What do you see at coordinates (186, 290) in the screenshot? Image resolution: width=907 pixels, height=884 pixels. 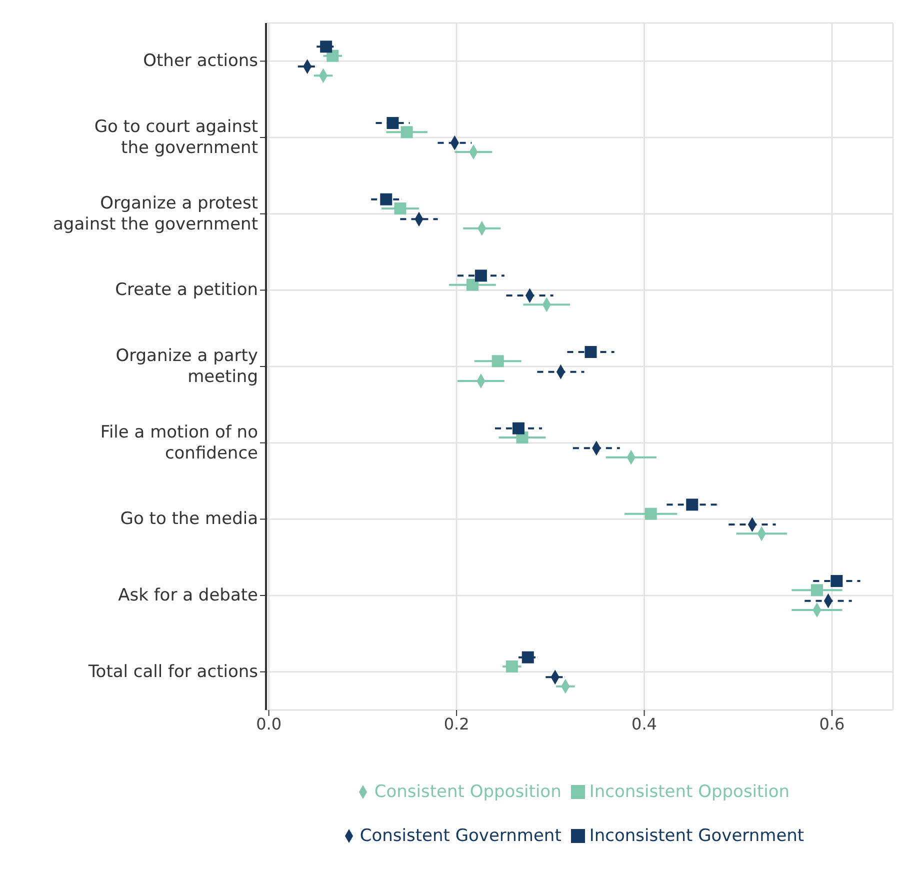 I see `y-tick-label: Create a petition` at bounding box center [186, 290].